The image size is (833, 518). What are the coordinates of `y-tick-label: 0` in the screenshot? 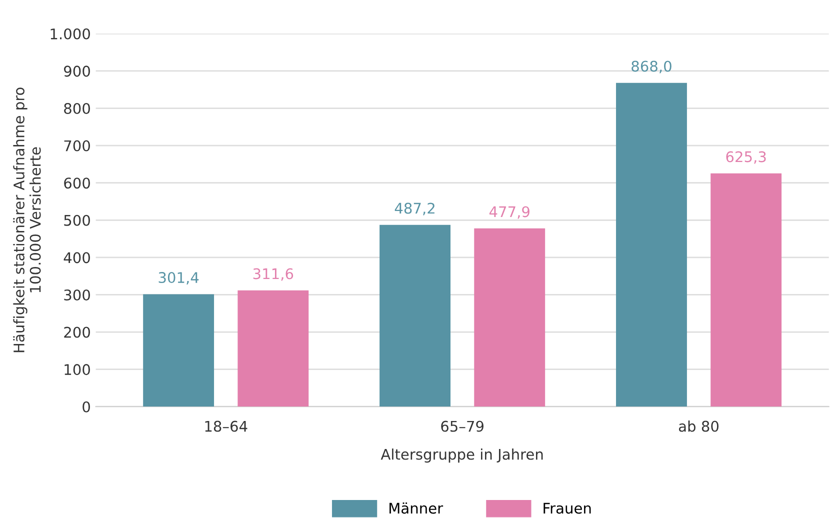 It's located at (86, 406).